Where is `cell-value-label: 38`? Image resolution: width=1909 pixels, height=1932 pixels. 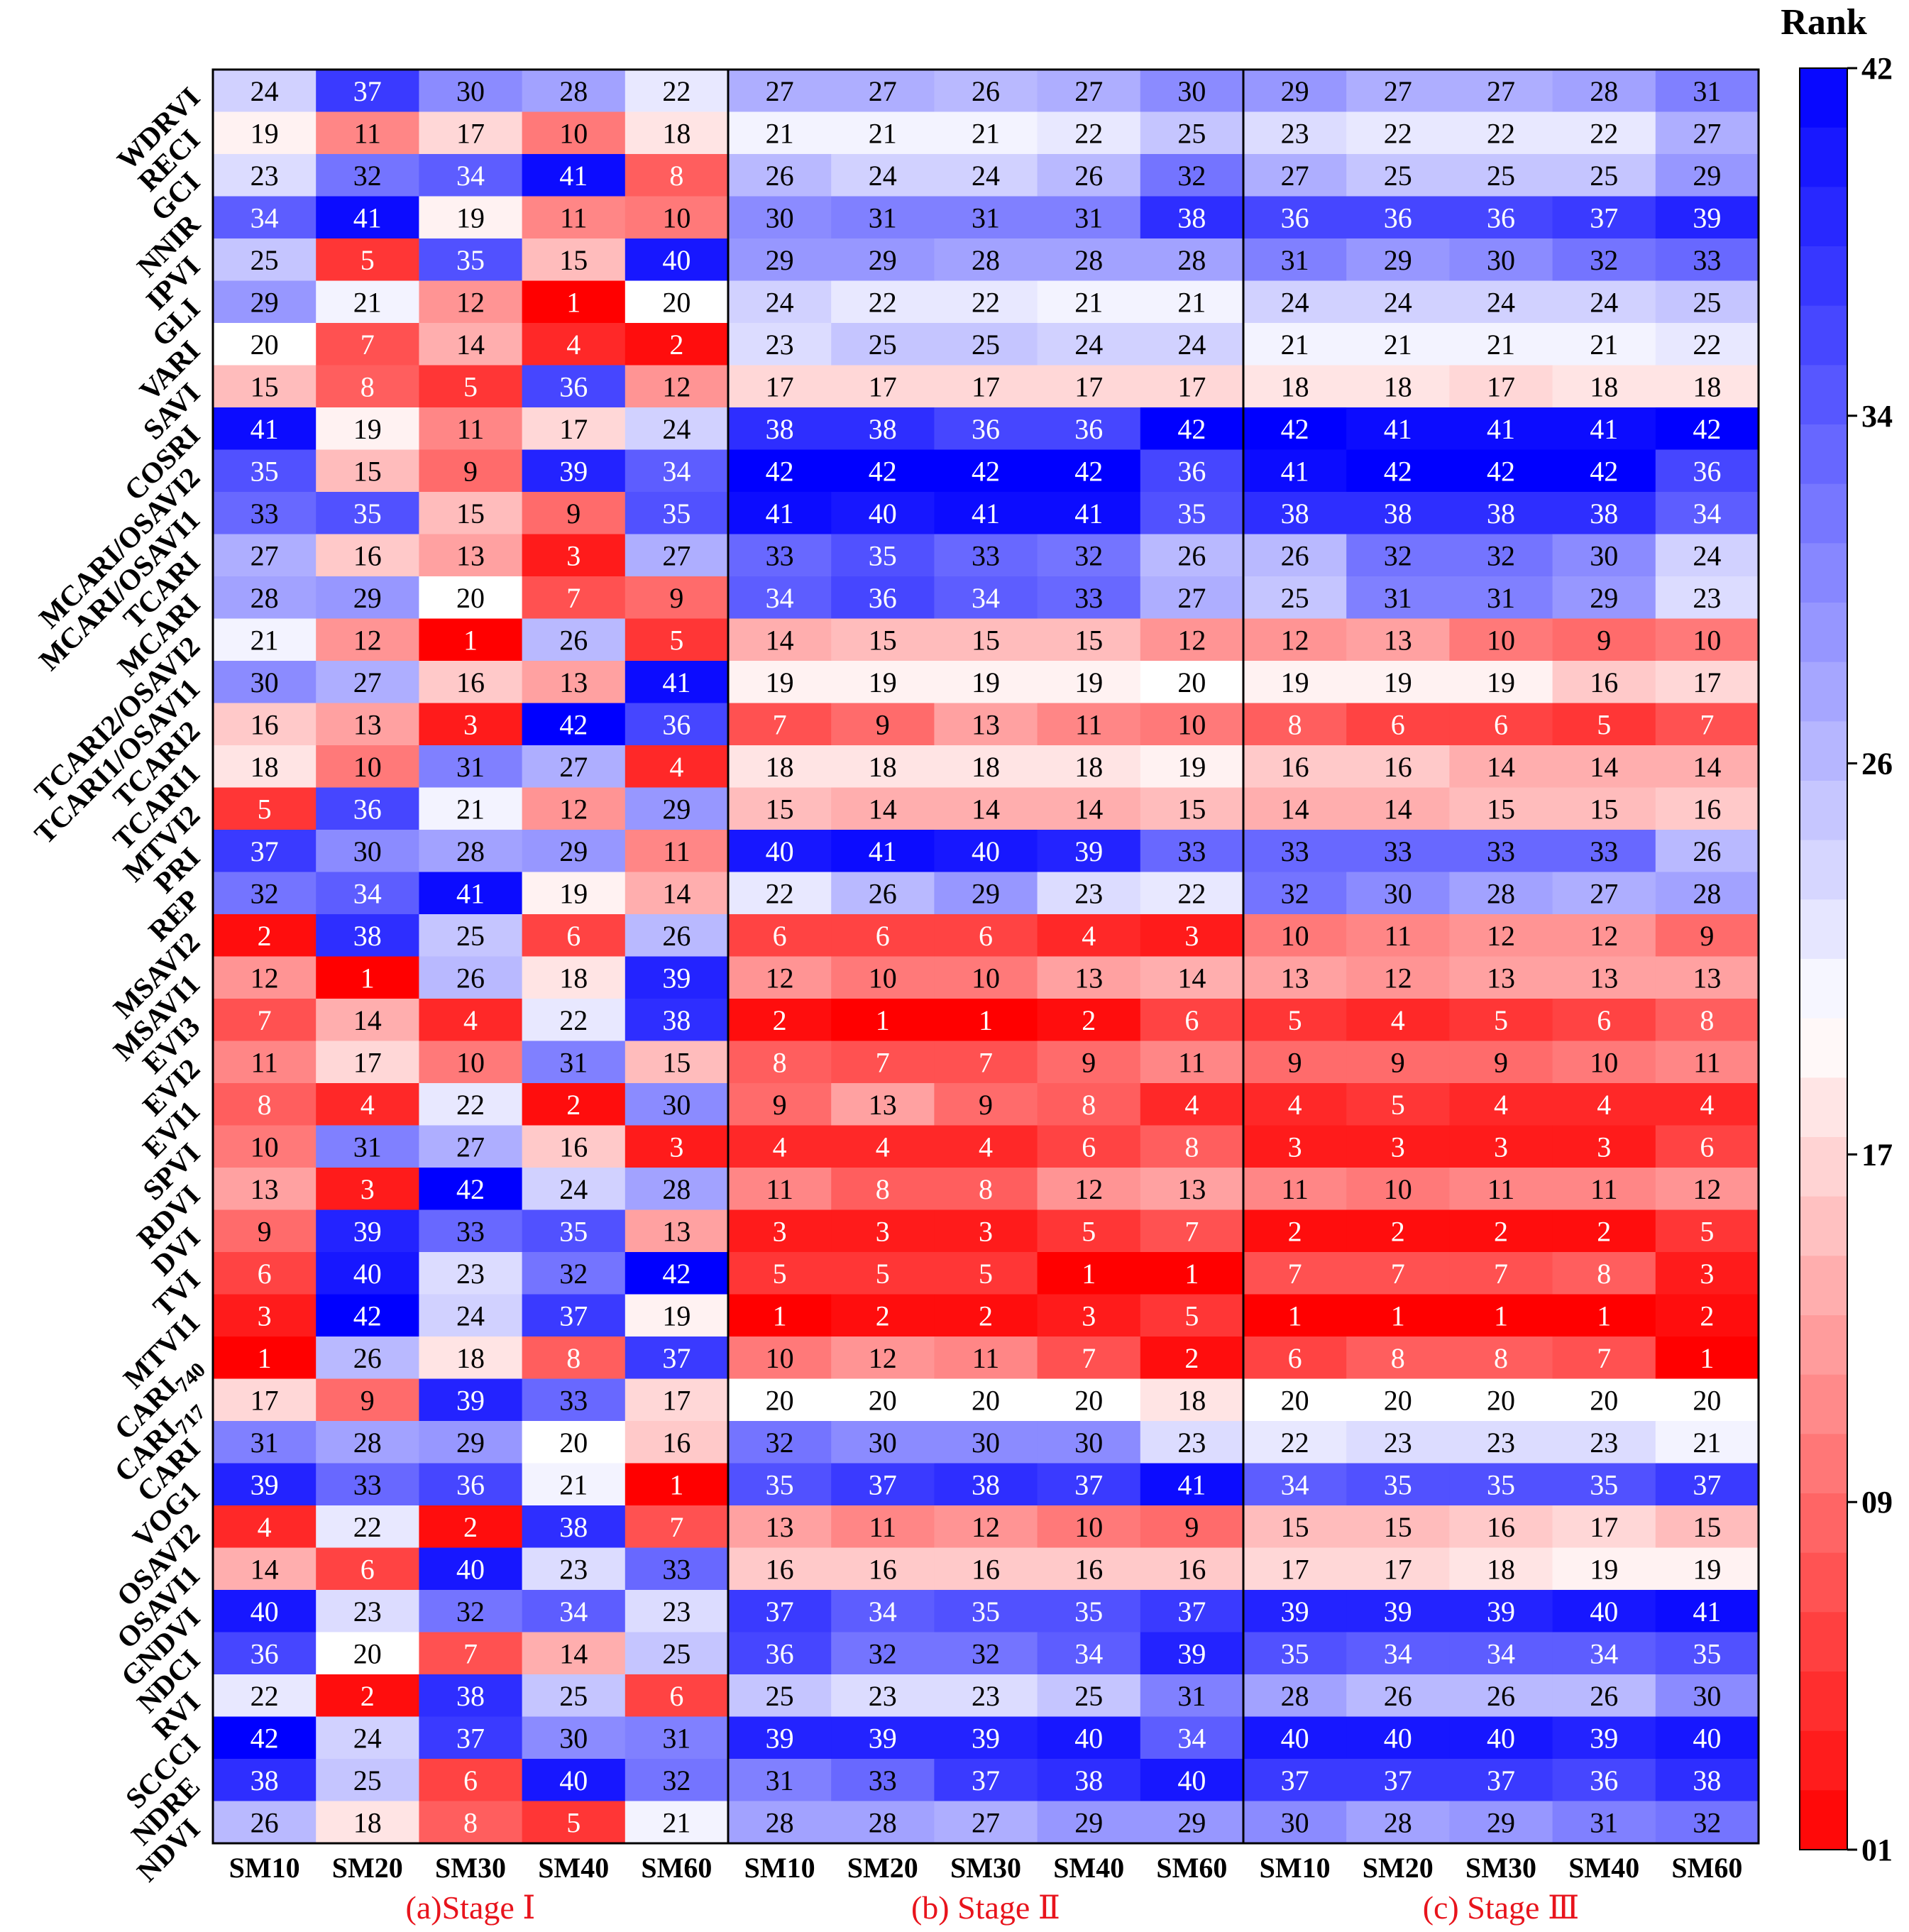 cell-value-label: 38 is located at coordinates (677, 1020).